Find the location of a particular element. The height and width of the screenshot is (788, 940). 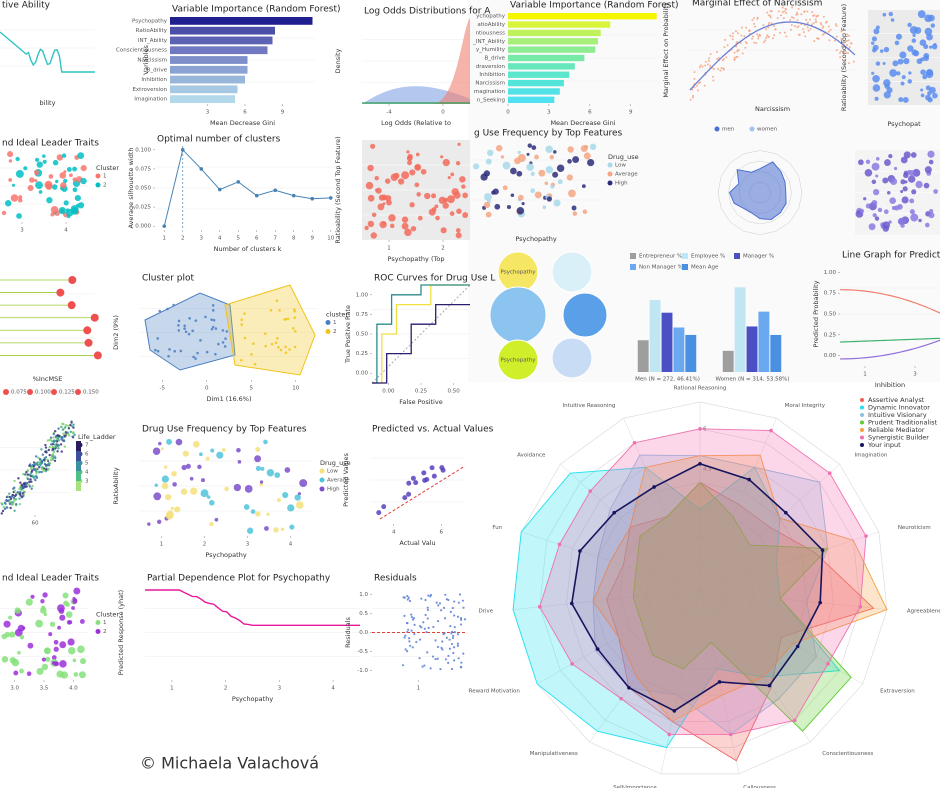

panel: 60 Life_Ladder 7 6 5 4 3 is located at coordinates (58, 473).